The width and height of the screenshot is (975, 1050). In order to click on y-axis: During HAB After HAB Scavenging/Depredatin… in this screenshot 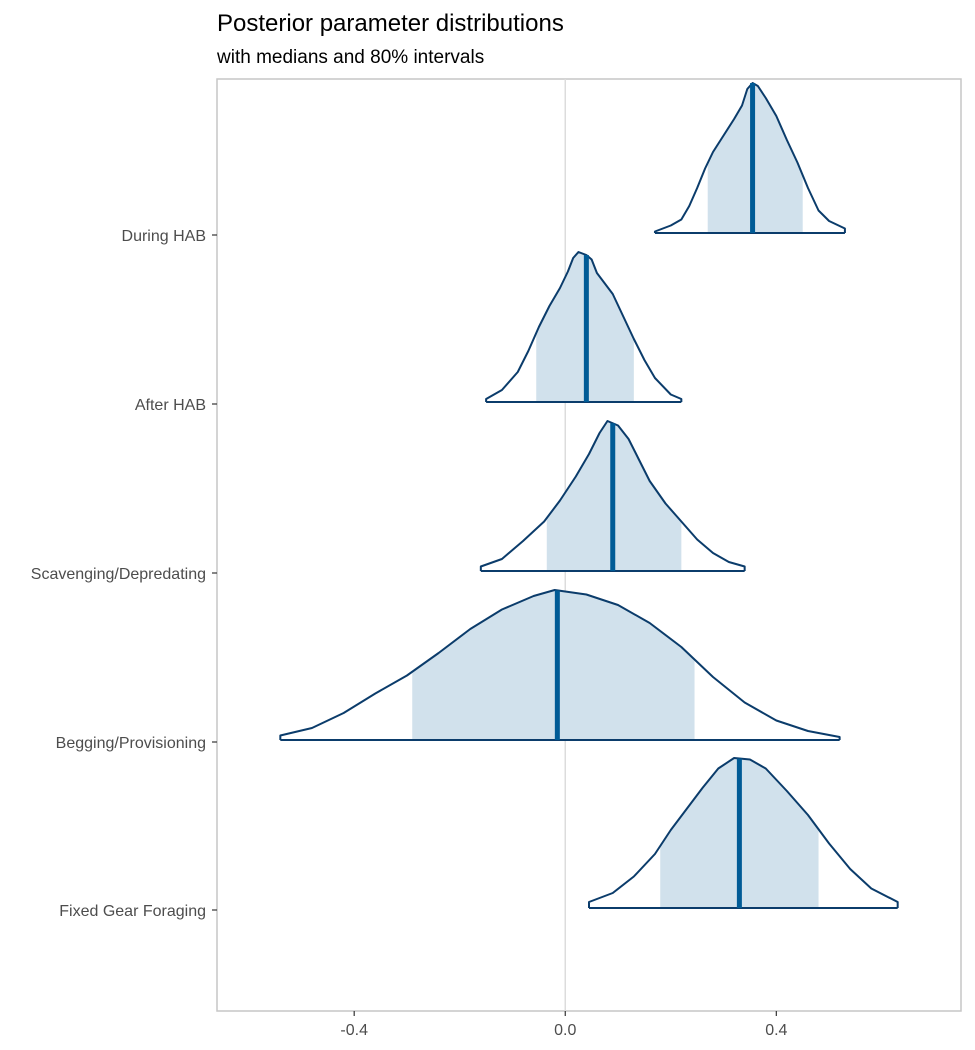, I will do `click(124, 574)`.